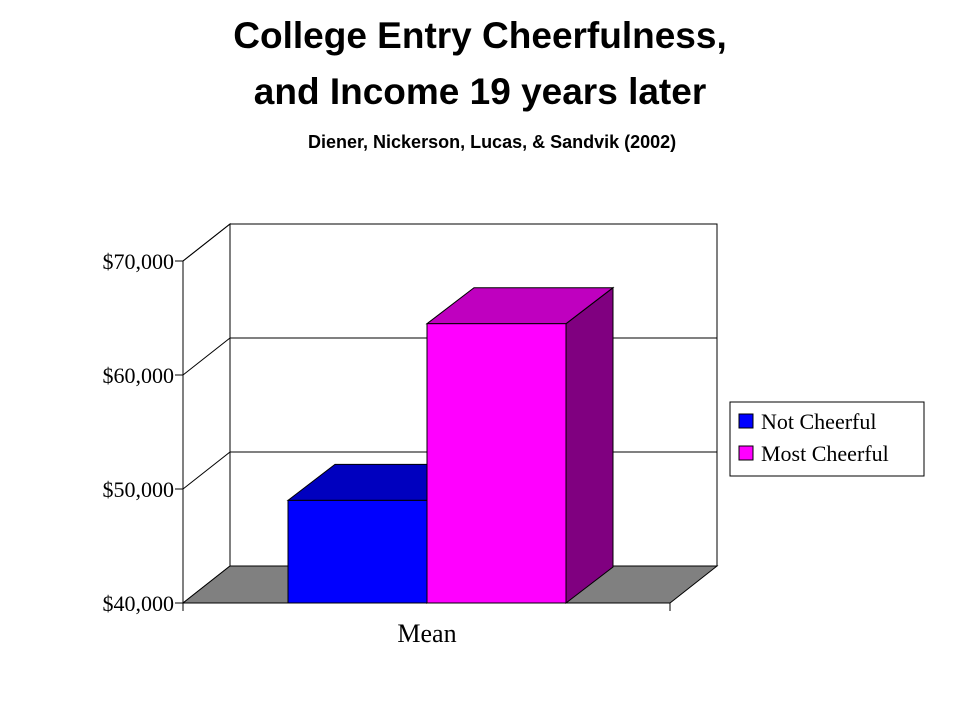 This screenshot has width=960, height=720. What do you see at coordinates (139, 375) in the screenshot?
I see `y-tick-label: $60,000` at bounding box center [139, 375].